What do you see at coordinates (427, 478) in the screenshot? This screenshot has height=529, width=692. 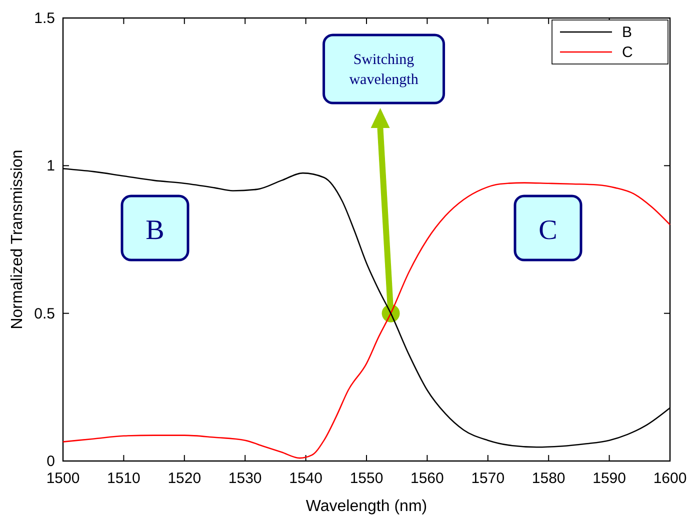 I see `x-tick-label: 1560` at bounding box center [427, 478].